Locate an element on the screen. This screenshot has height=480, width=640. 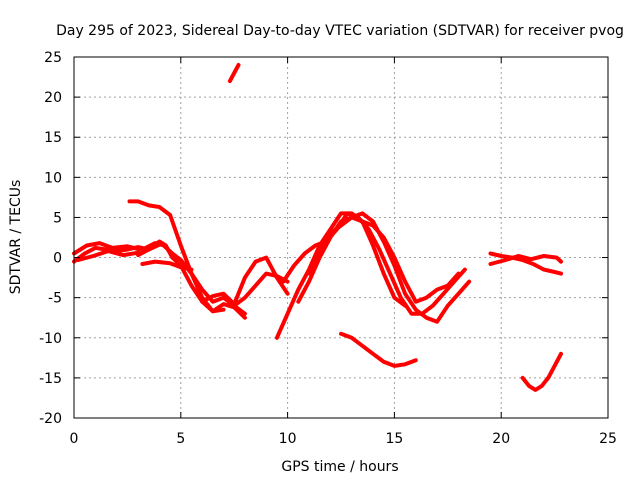
series-line-arc-h is located at coordinates (341, 275).